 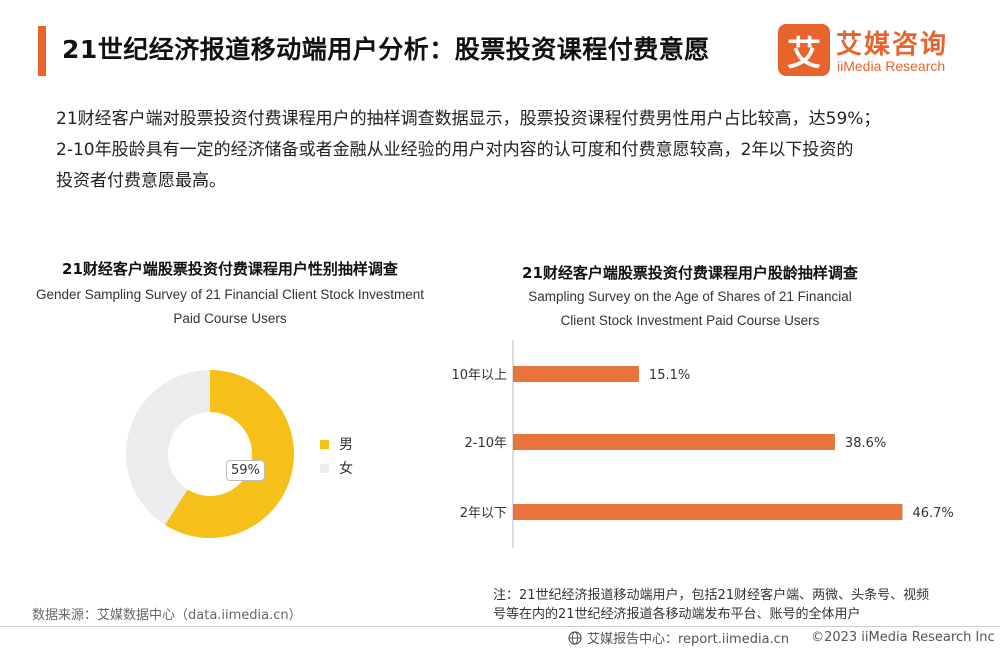 I want to click on iimedia-logo: 艾 艾媒咨询 iiMedia Research, so click(x=878, y=52).